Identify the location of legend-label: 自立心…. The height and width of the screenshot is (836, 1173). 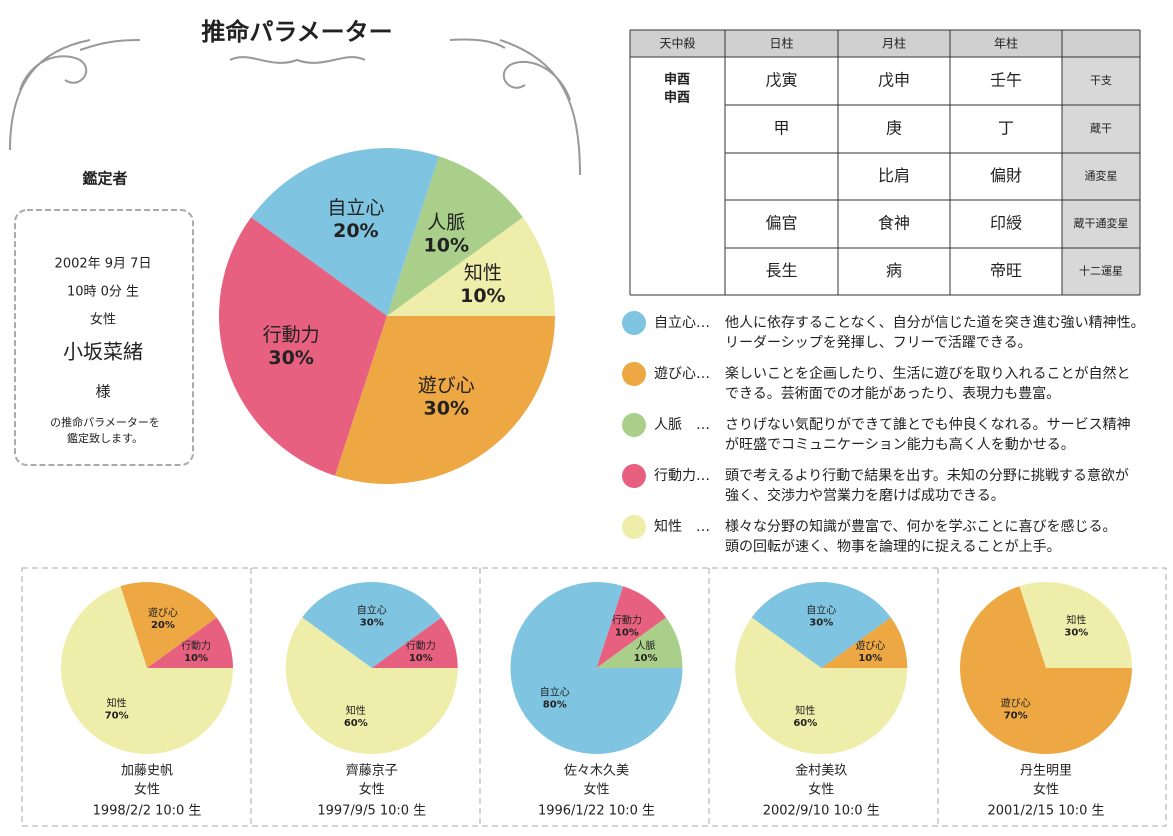
(682, 323).